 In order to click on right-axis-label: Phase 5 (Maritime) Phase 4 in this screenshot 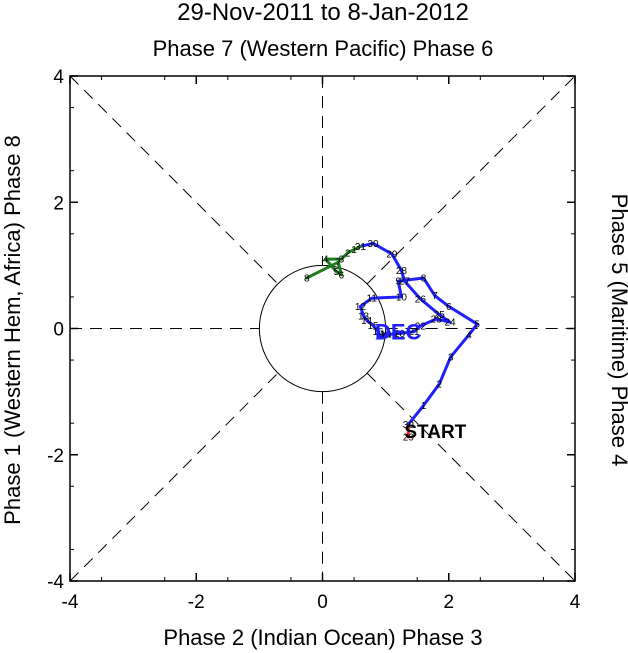, I will do `click(617, 330)`.